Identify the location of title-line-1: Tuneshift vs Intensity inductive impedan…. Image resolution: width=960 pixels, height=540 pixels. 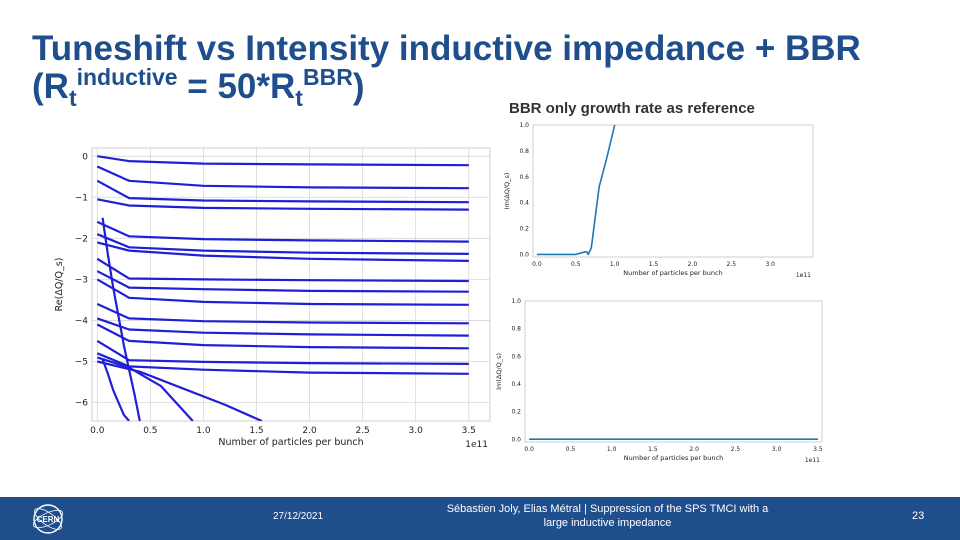
(446, 48).